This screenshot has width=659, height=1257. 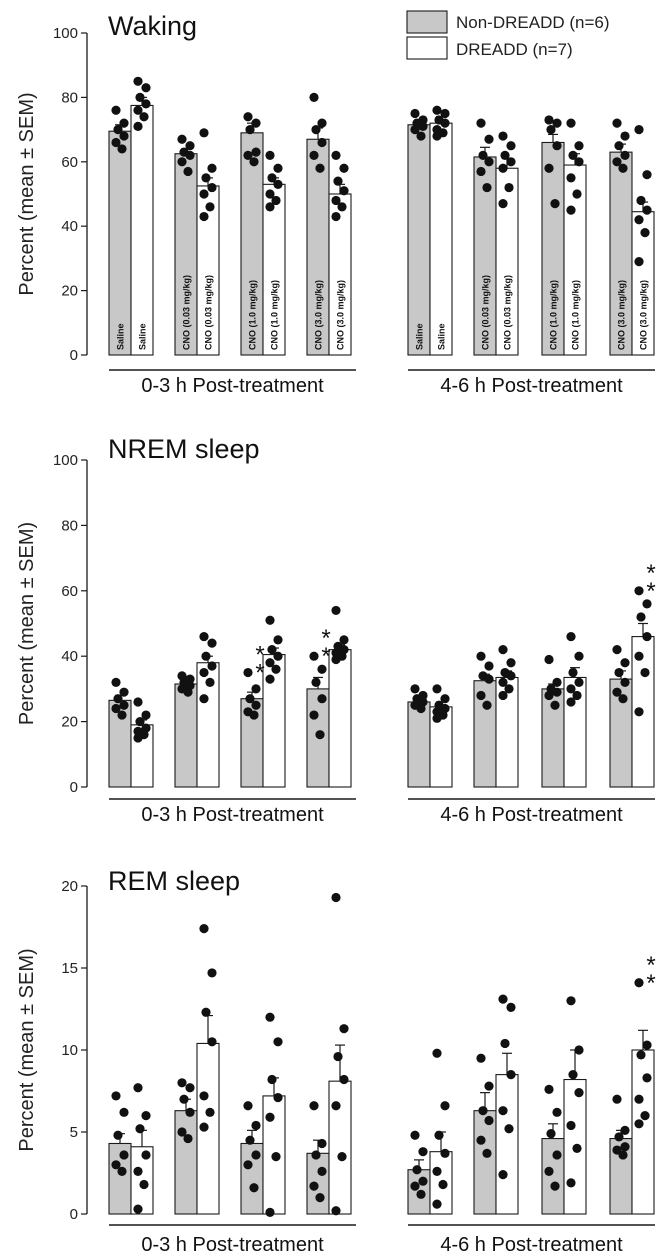 I want to click on y-tick-label: 80, so click(x=69, y=525).